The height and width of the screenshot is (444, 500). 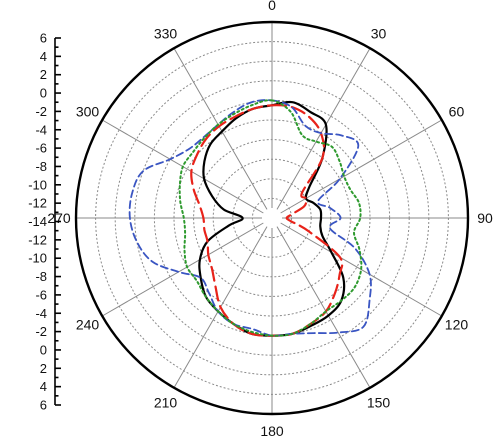 I want to click on angle-label: 330, so click(x=166, y=34).